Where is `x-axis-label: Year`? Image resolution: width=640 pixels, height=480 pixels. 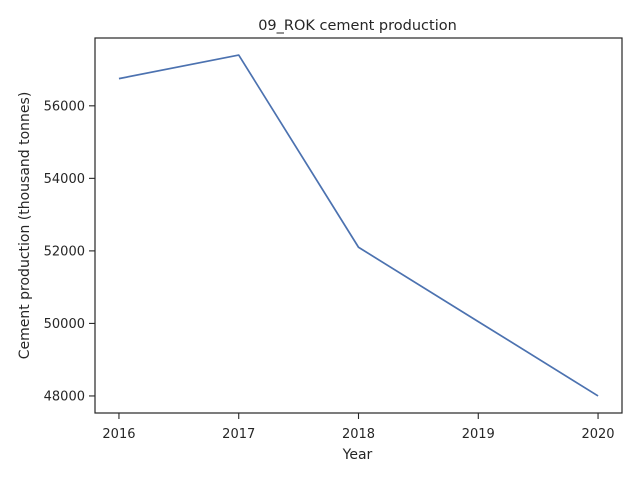 x-axis-label: Year is located at coordinates (357, 455).